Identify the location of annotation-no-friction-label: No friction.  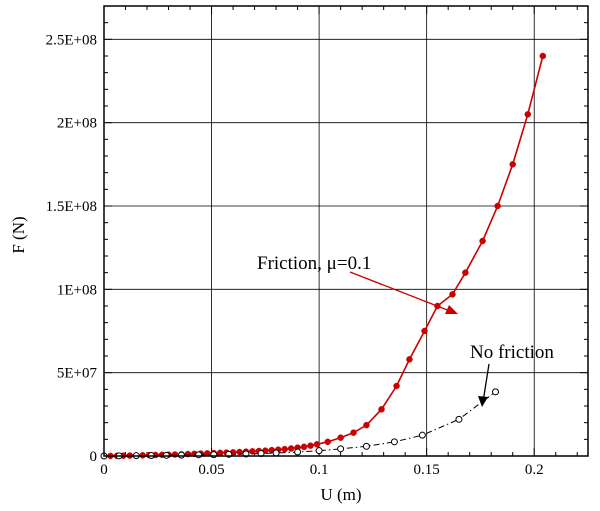
(512, 352).